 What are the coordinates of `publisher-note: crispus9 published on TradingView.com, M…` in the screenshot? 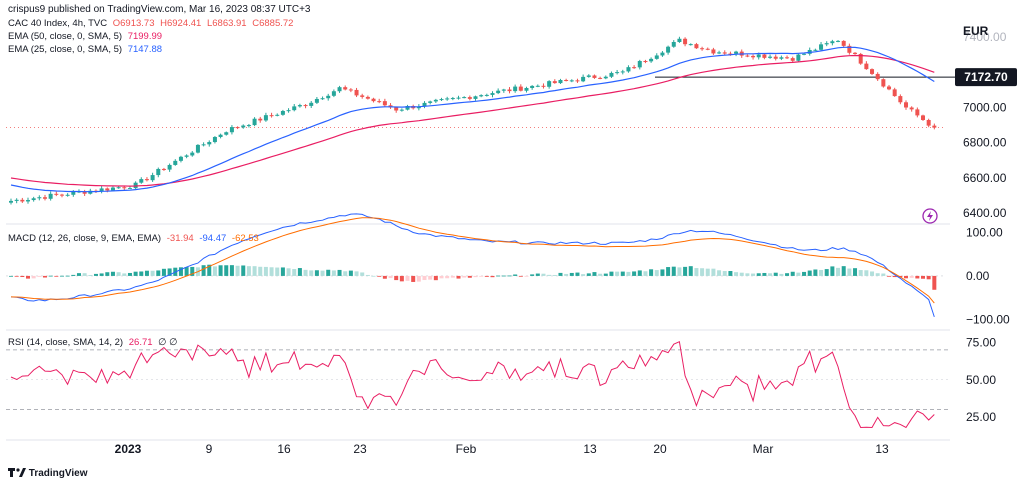 It's located at (159, 9).